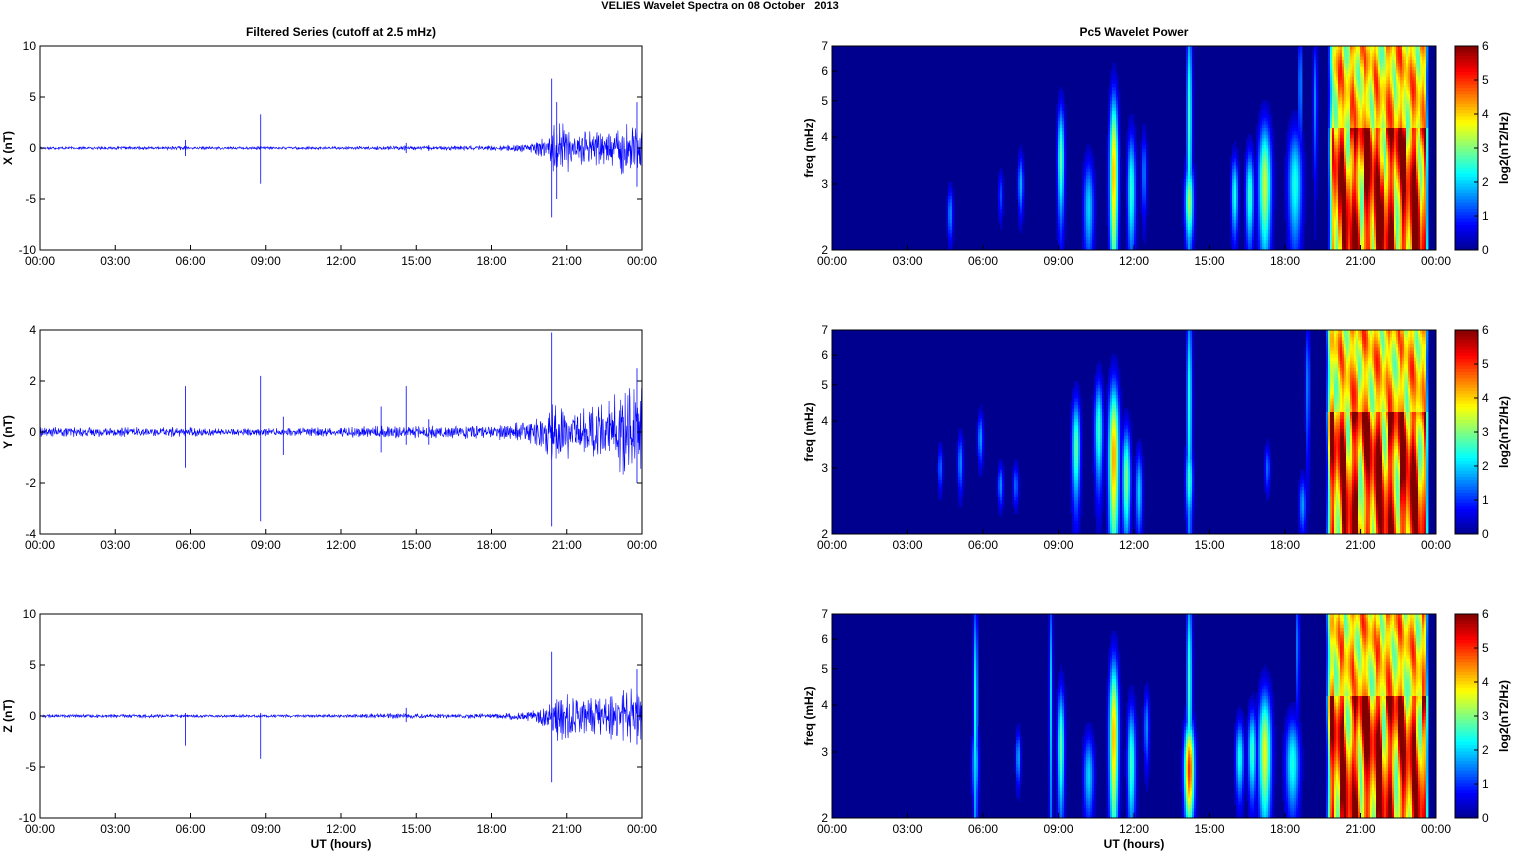 The height and width of the screenshot is (851, 1518). Describe the element at coordinates (824, 355) in the screenshot. I see `wavelet-y-y-tick-label: 6` at that location.